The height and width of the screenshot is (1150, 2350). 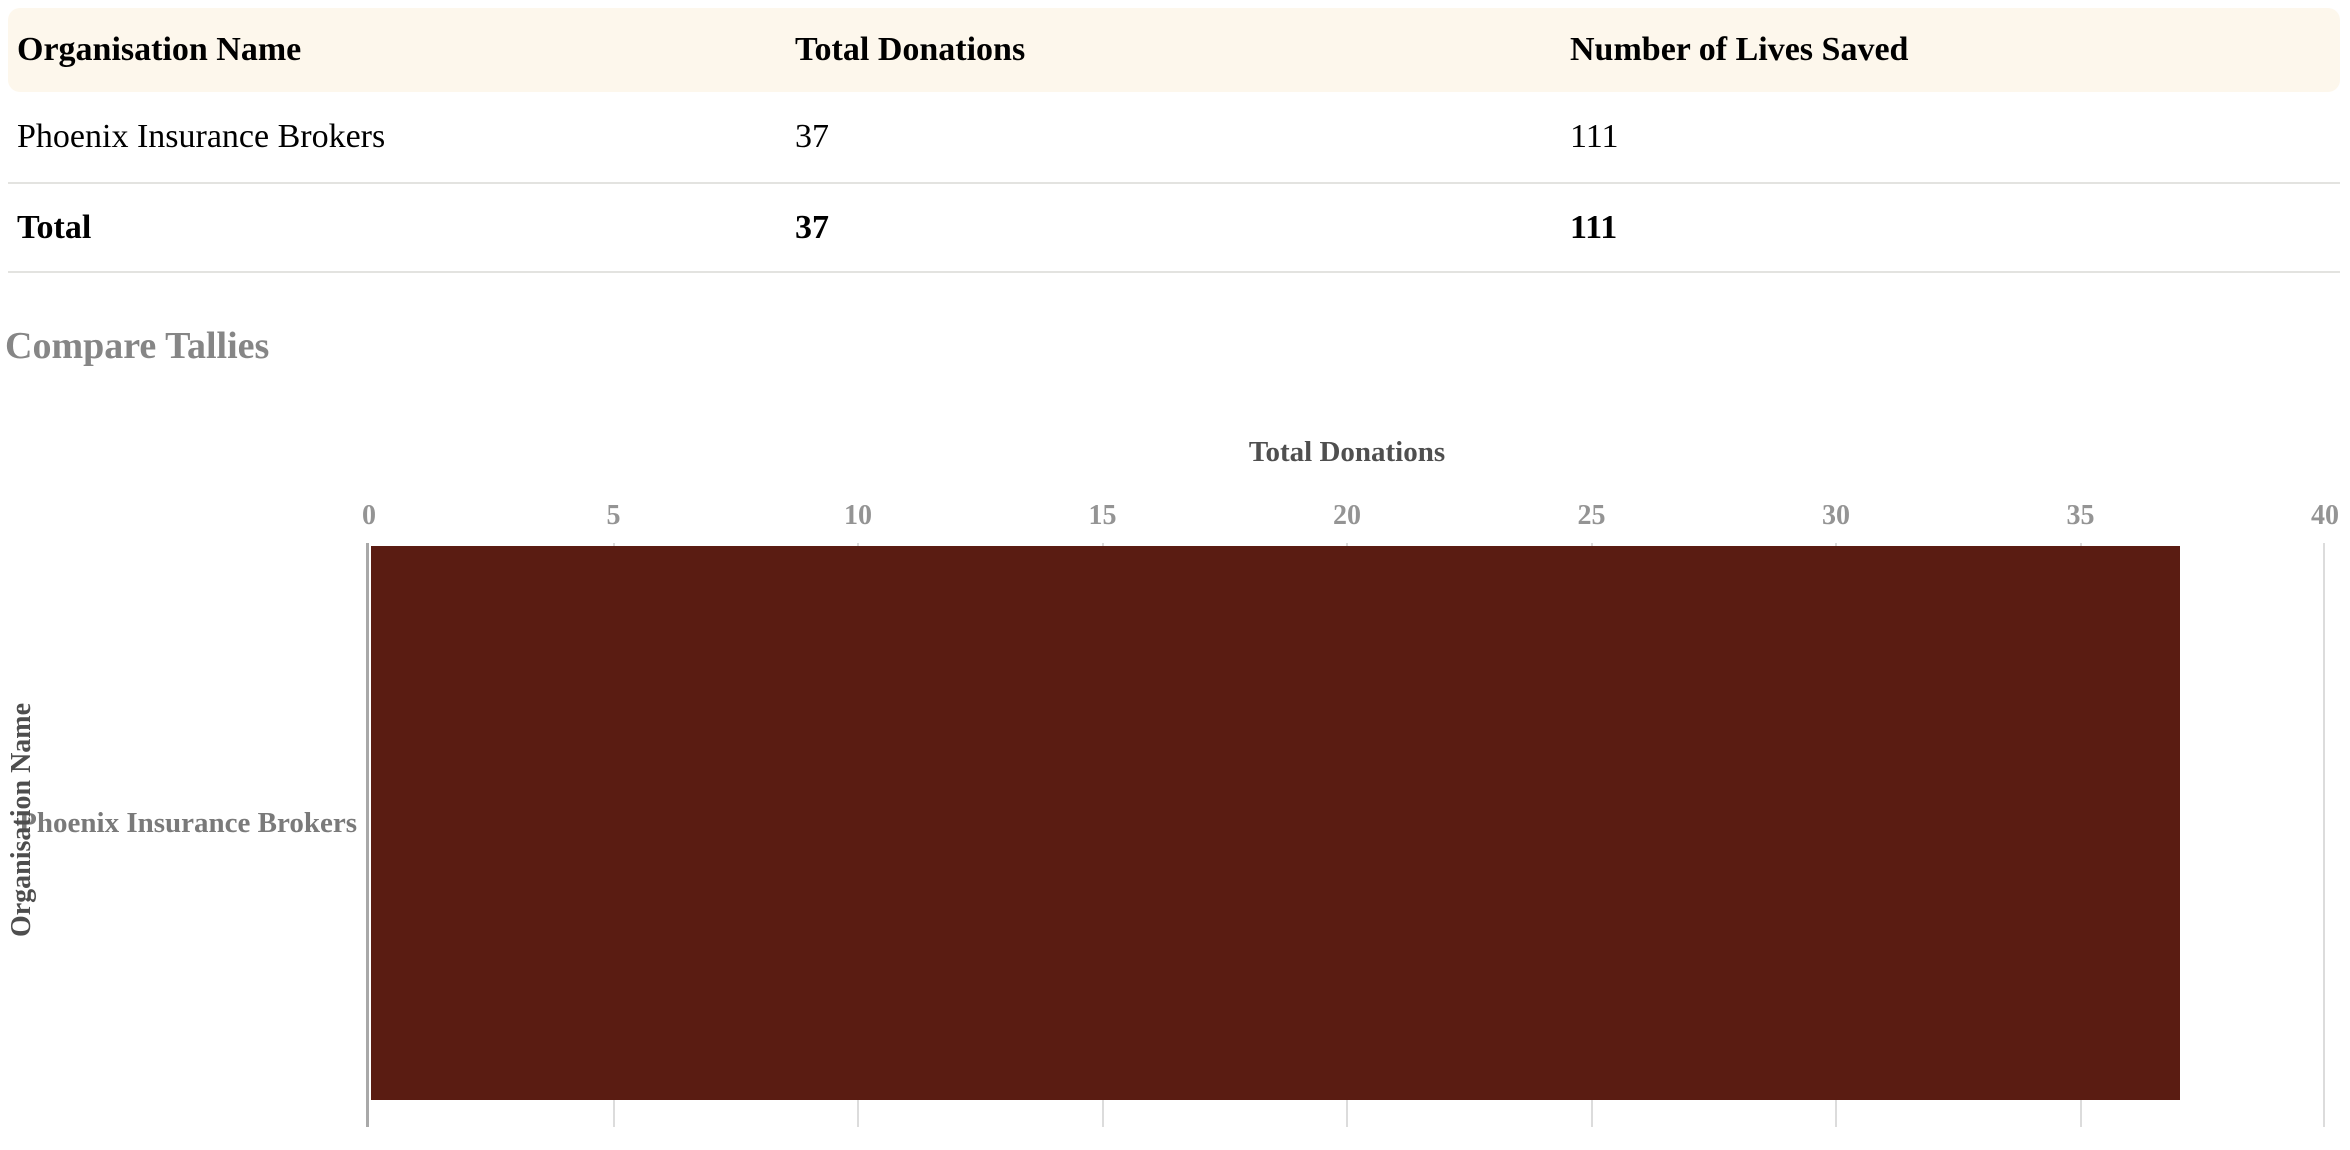 What do you see at coordinates (812, 136) in the screenshot?
I see `cell-total-donations: 37` at bounding box center [812, 136].